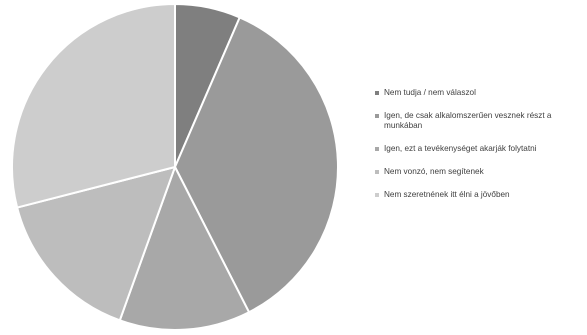 This screenshot has width=587, height=335. I want to click on legend-label-0: Nem tudja / nem válaszol, so click(430, 92).